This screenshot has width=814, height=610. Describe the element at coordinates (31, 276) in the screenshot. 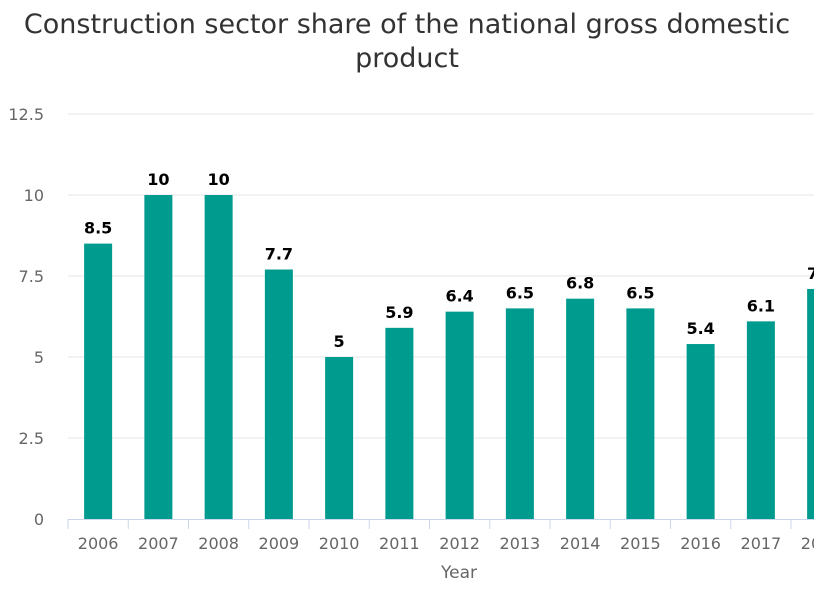

I see `y-tick-label: 7.5` at that location.